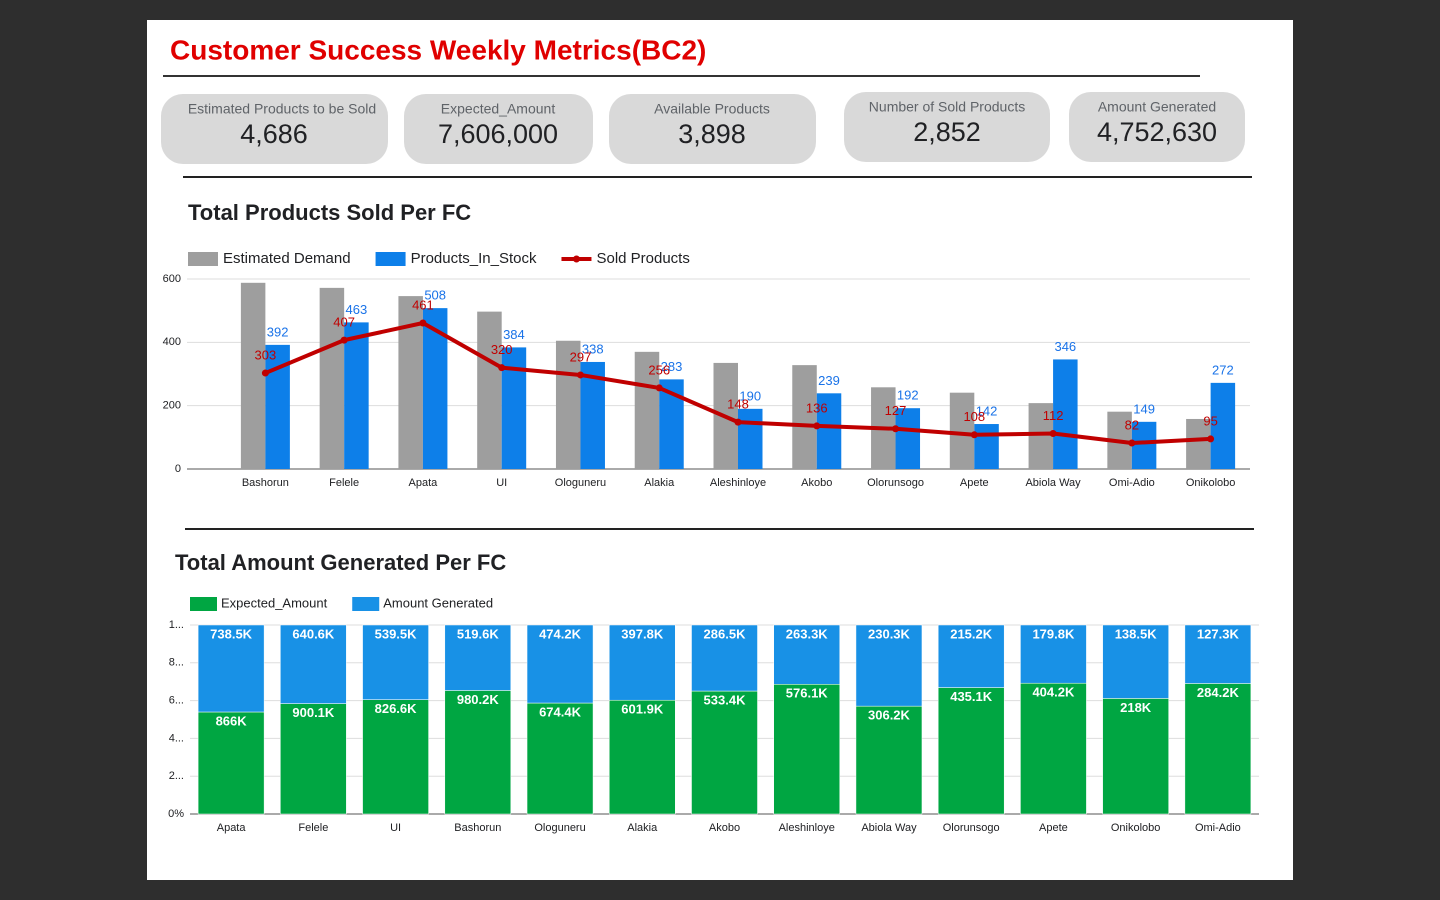 The image size is (1440, 900). I want to click on data-label: 284.2K, so click(1218, 692).